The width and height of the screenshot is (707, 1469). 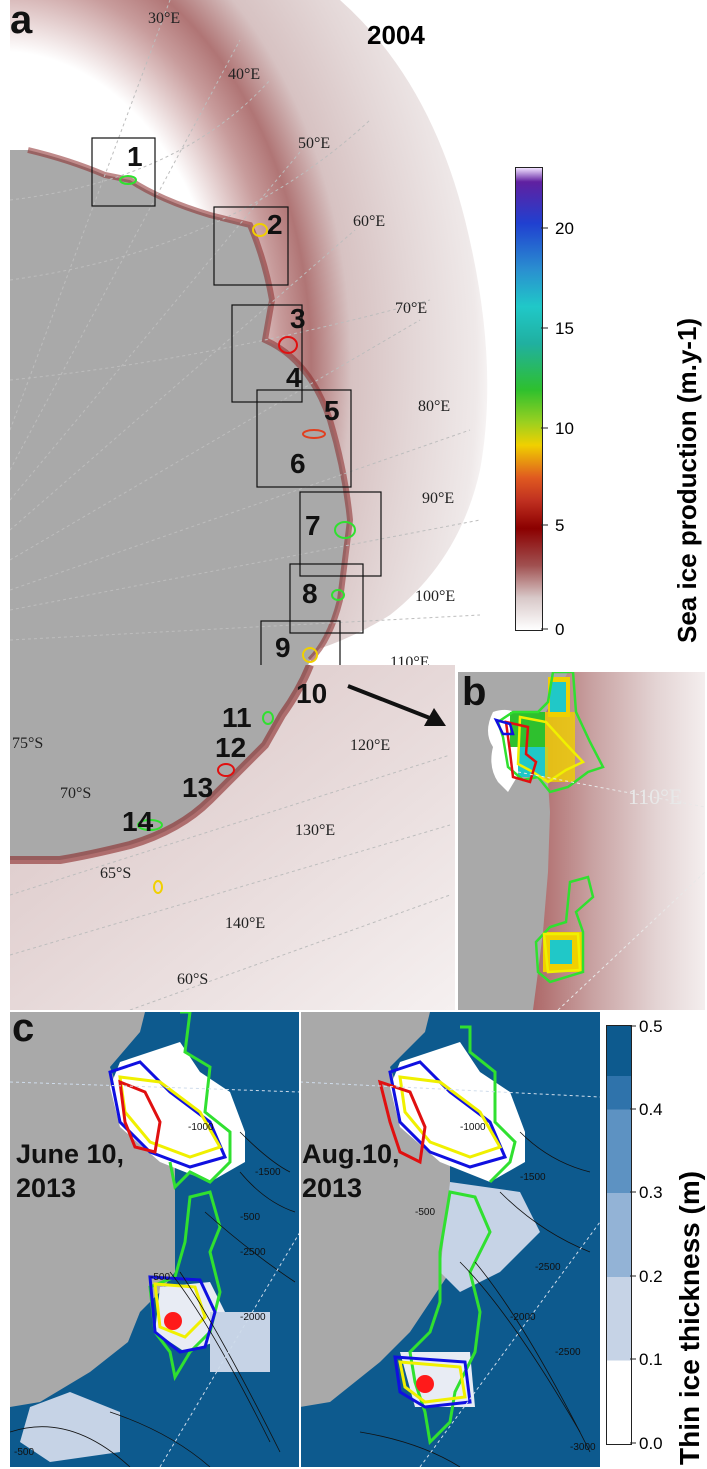 I want to click on region-14: 14, so click(x=138, y=821).